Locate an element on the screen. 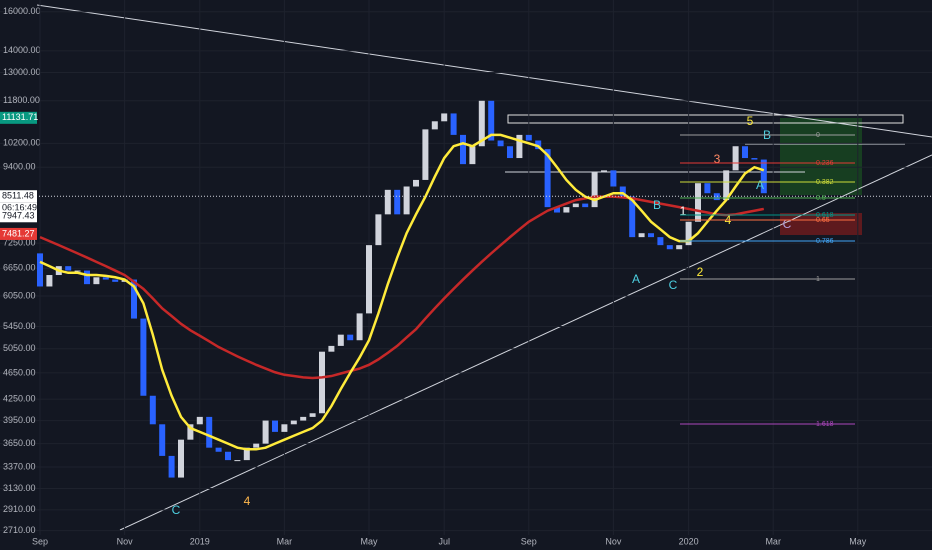 This screenshot has height=550, width=932. y-tick-label: 13000.00 is located at coordinates (22, 72).